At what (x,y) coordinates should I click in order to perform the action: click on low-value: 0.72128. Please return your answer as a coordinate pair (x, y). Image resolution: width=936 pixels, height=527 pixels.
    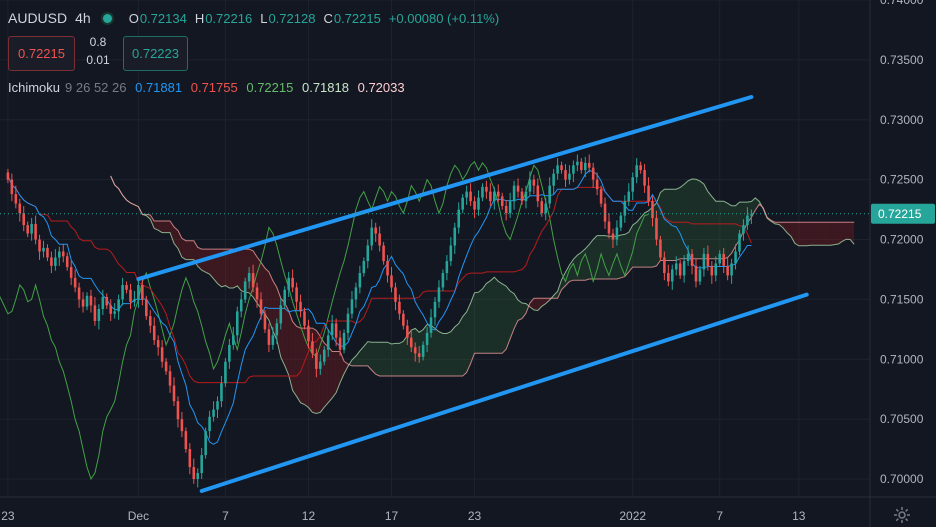
    Looking at the image, I should click on (292, 18).